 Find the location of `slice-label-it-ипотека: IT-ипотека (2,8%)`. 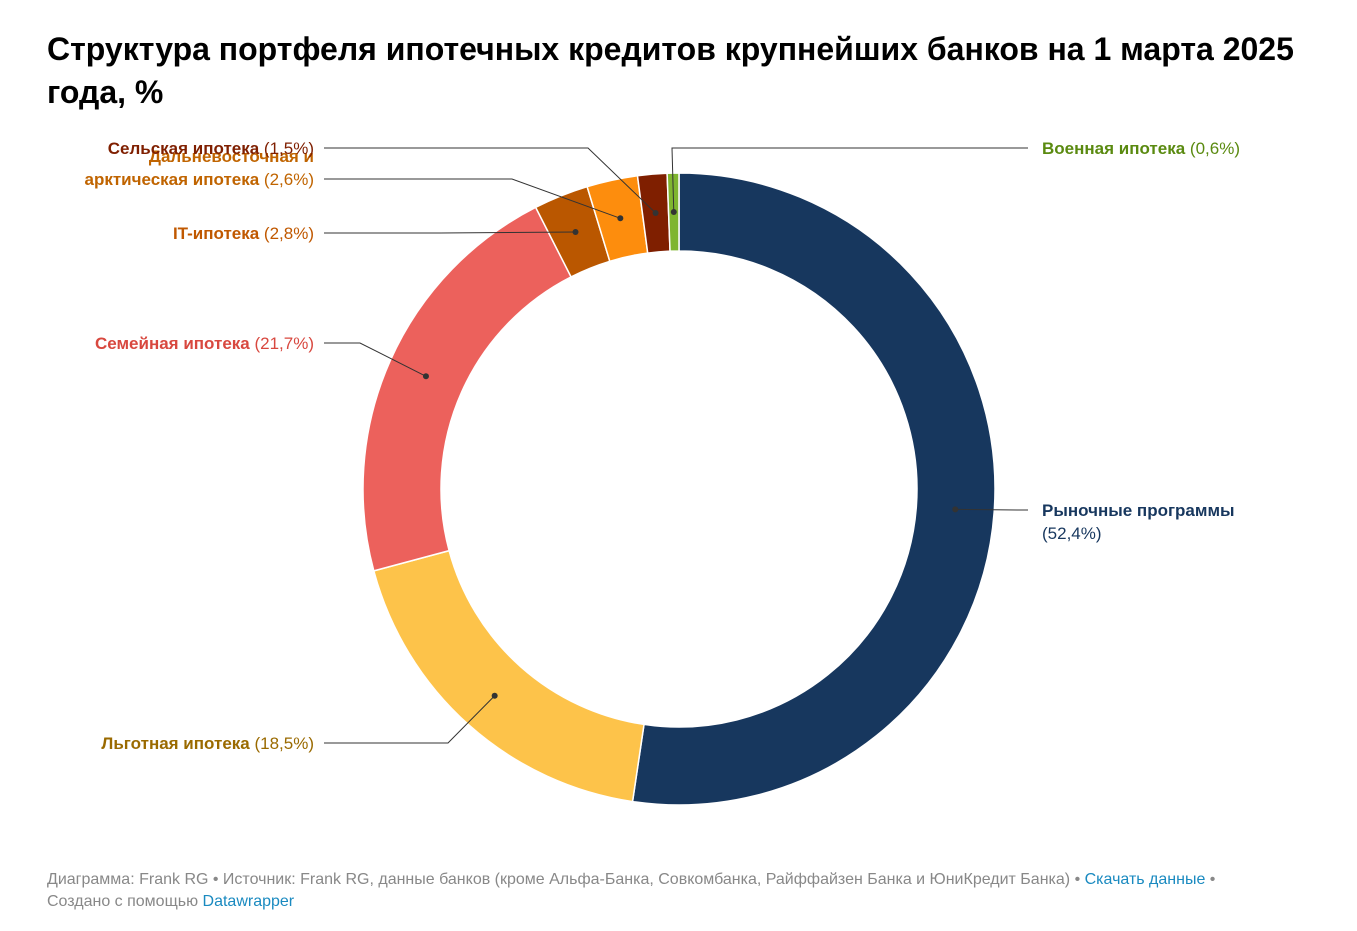

slice-label-it-ипотека: IT-ипотека (2,8%) is located at coordinates (243, 233).